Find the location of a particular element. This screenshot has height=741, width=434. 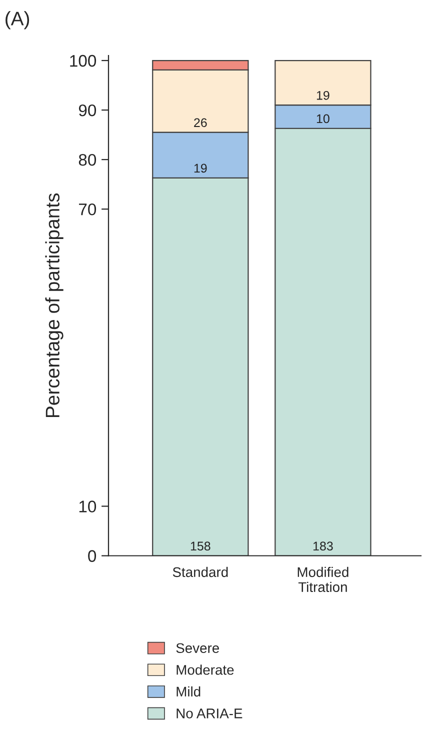

y-tick-label: 70 is located at coordinates (87, 209).